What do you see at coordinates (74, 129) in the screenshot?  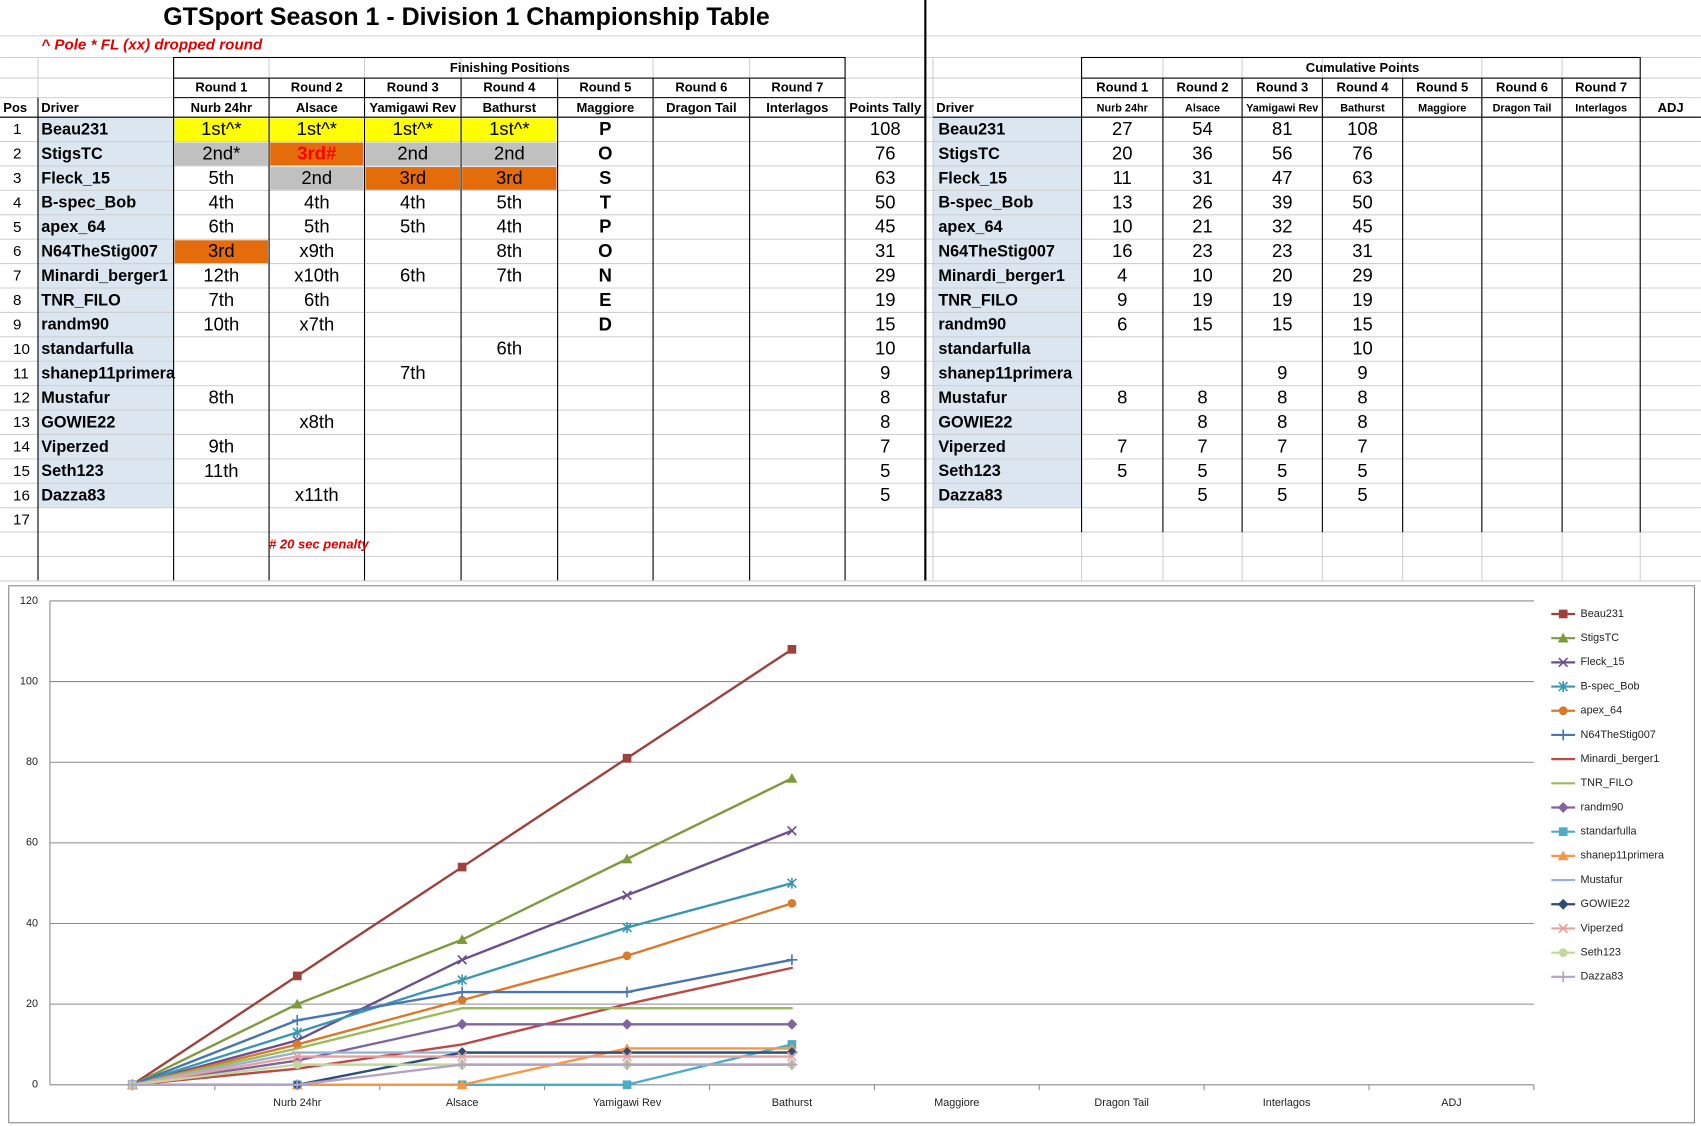 I see `driver: Beau231` at bounding box center [74, 129].